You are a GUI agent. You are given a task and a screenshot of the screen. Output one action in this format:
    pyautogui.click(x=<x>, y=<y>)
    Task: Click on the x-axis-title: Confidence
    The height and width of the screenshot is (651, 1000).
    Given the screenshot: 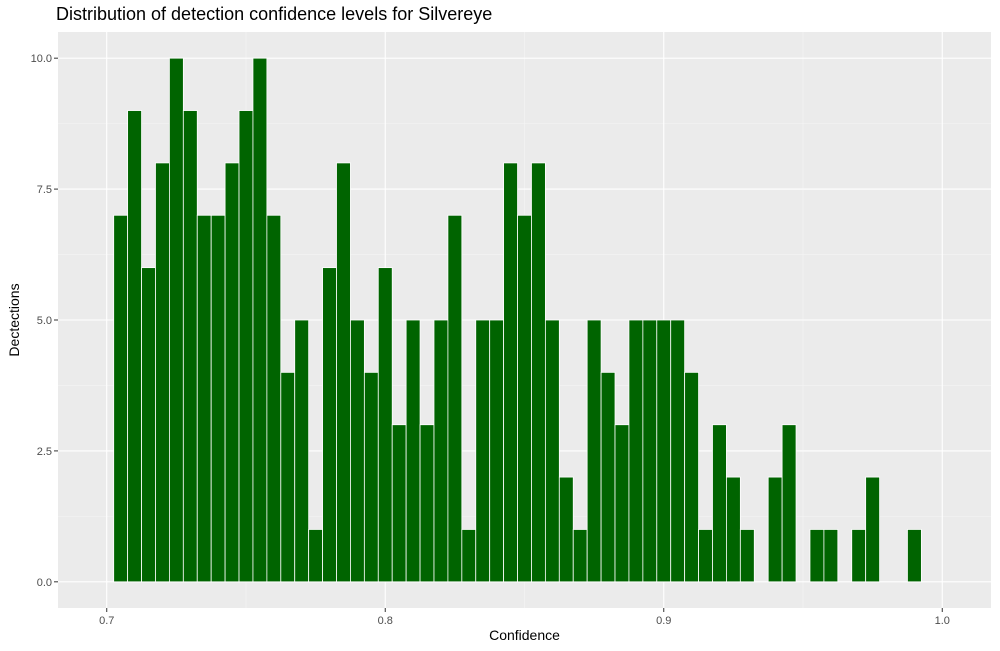 What is the action you would take?
    pyautogui.click(x=524, y=635)
    